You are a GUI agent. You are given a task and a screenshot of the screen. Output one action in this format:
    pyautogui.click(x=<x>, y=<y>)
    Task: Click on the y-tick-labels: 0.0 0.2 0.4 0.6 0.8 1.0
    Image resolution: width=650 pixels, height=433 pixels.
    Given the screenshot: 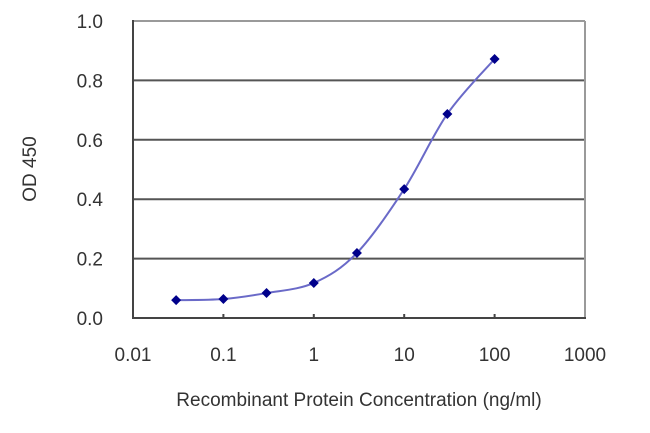 What is the action you would take?
    pyautogui.click(x=90, y=171)
    